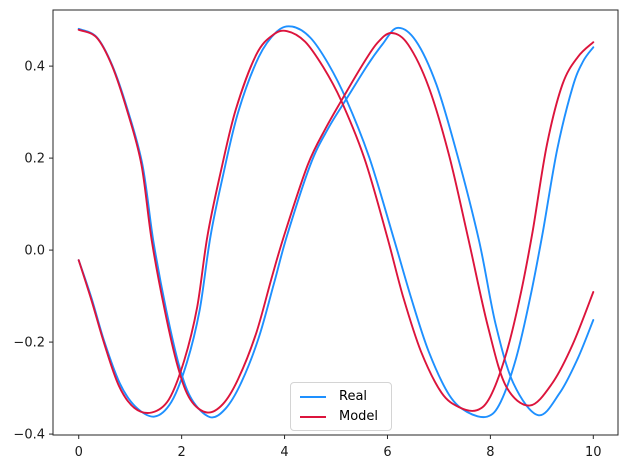 This screenshot has height=470, width=630. I want to click on y-tick-label: 0.4, so click(34, 67).